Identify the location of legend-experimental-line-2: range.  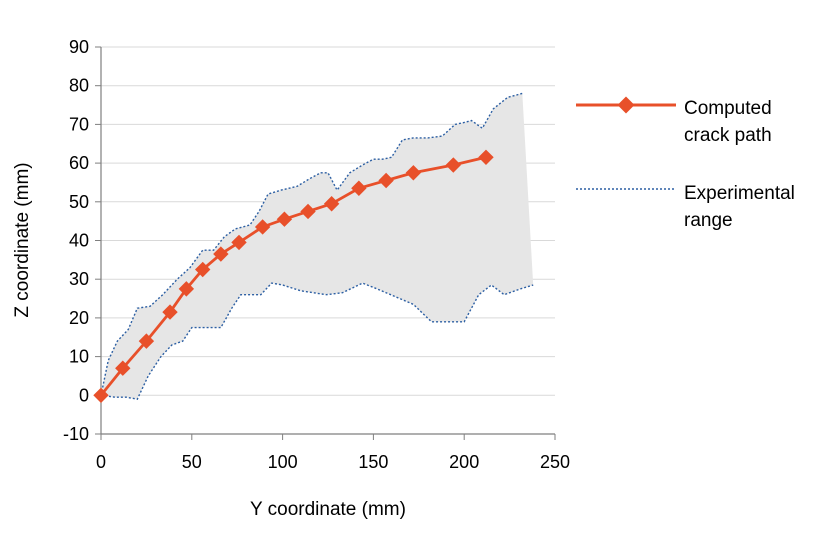
(708, 220).